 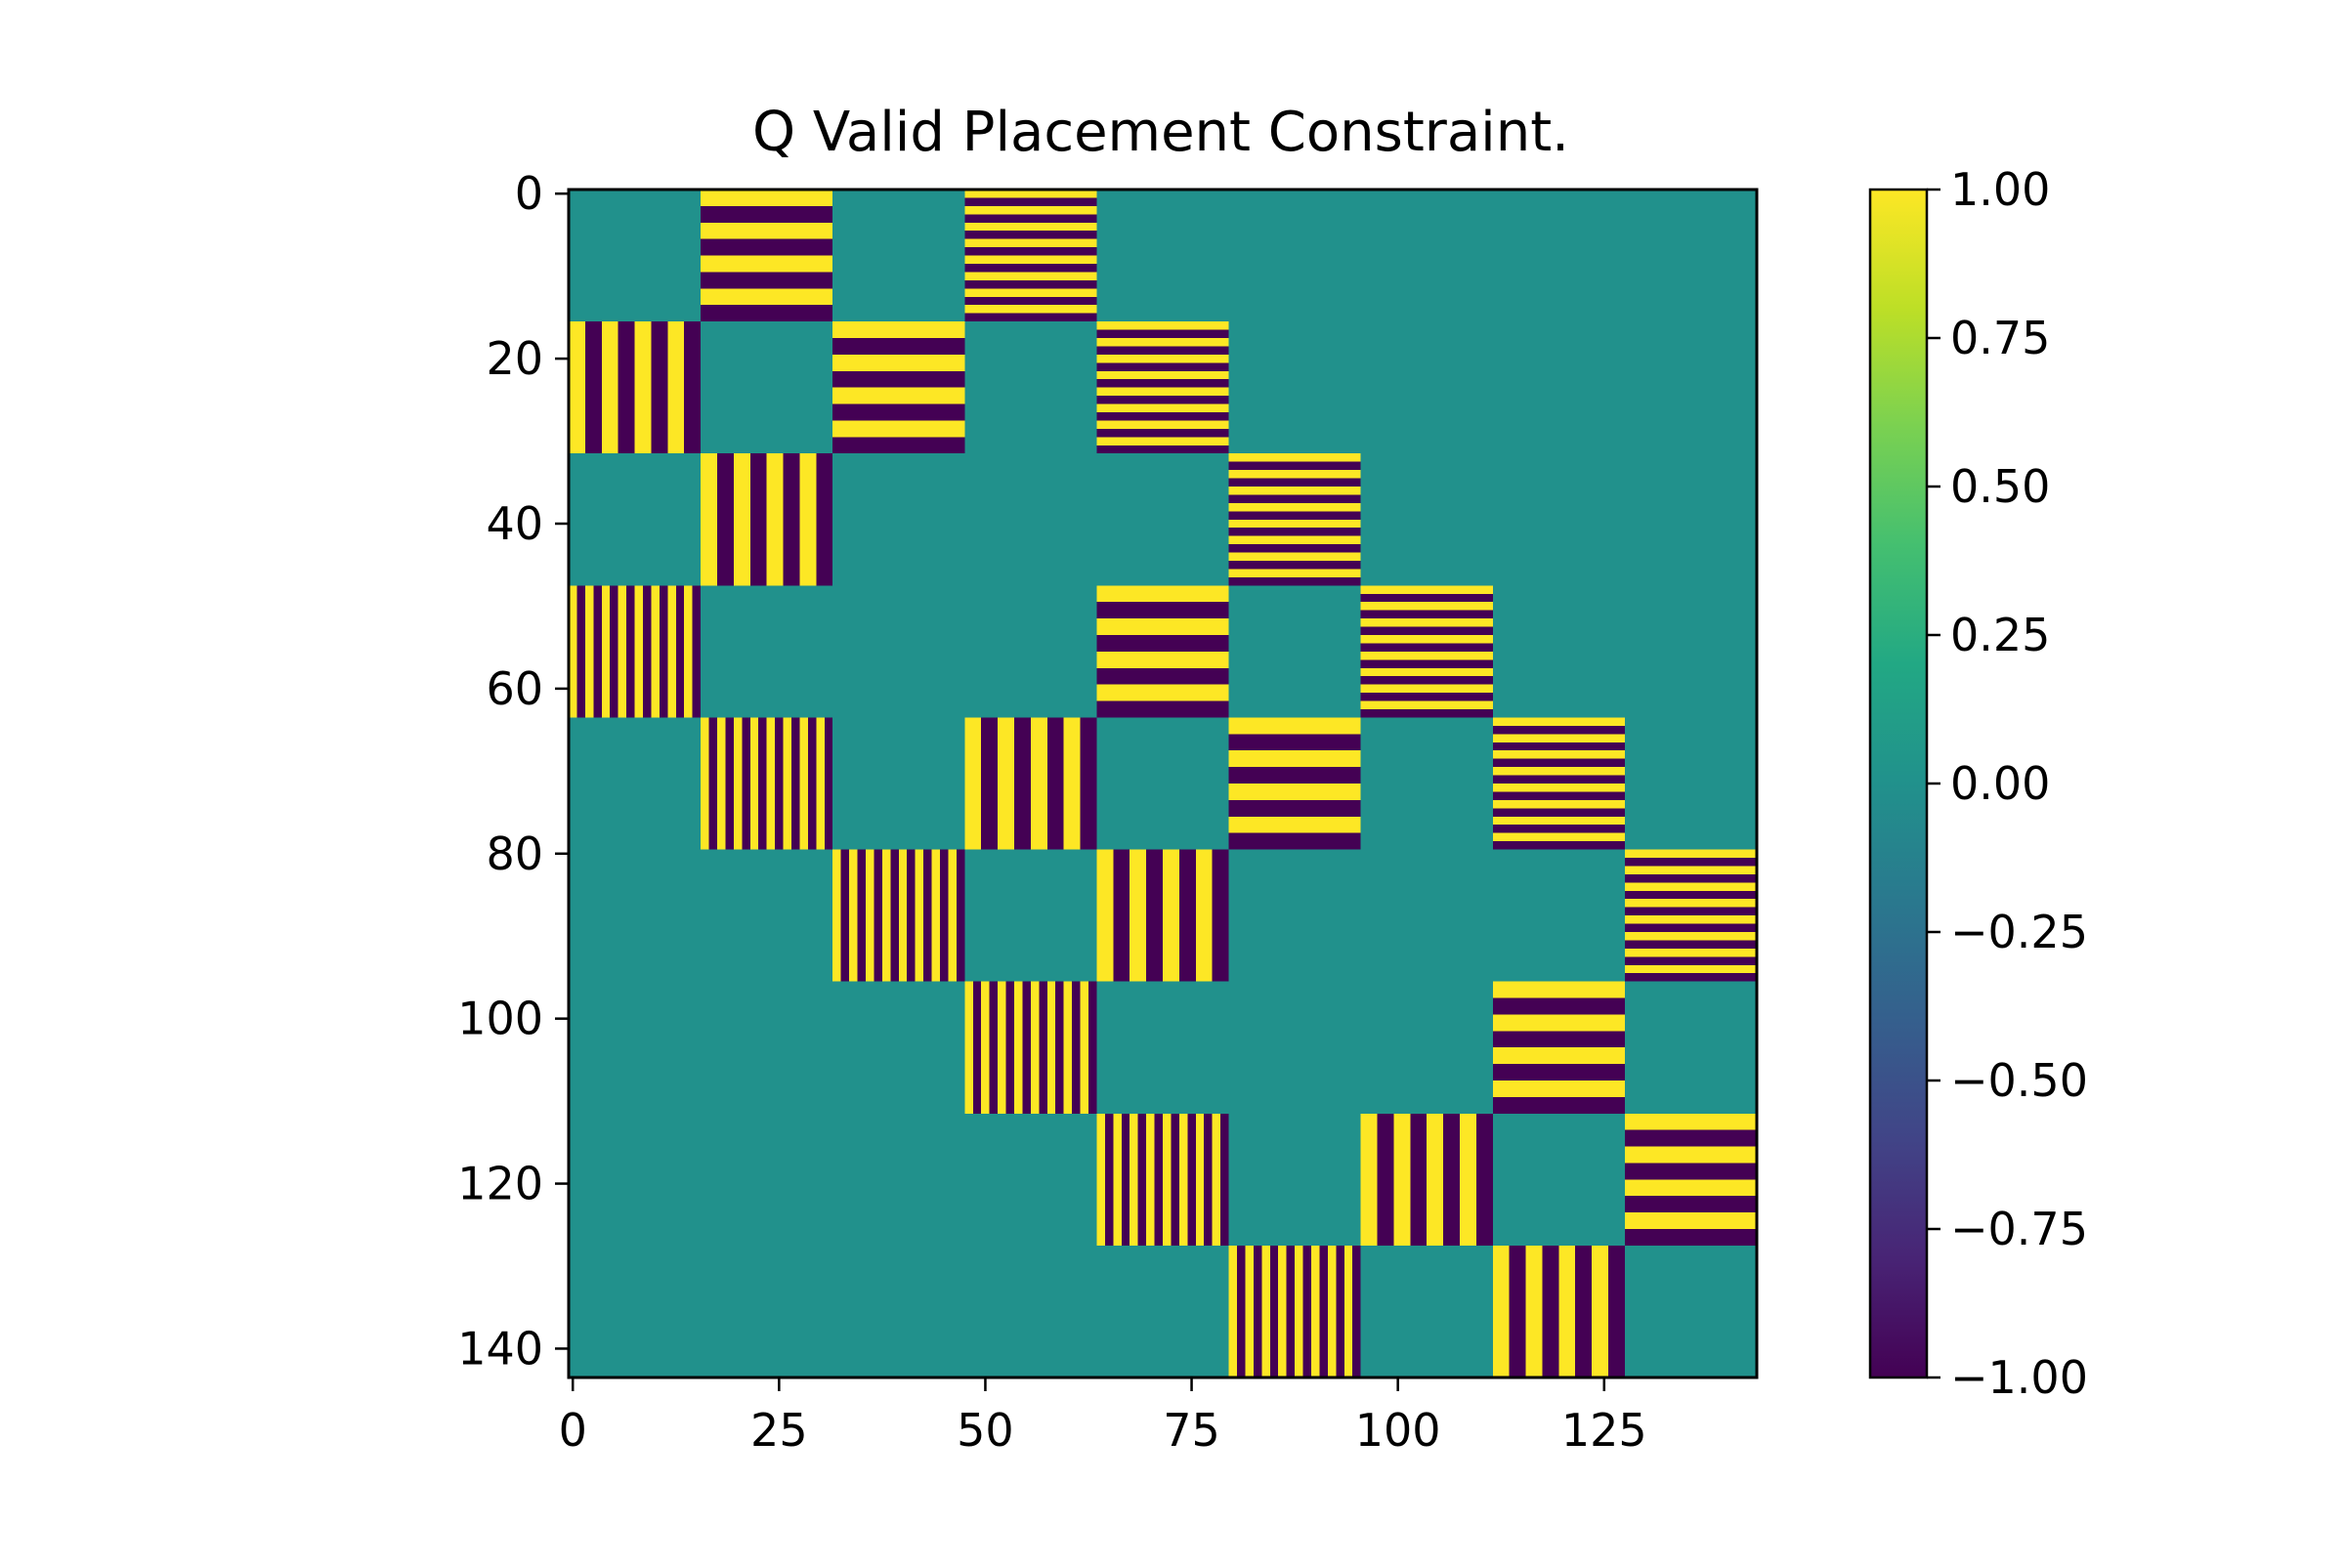 What do you see at coordinates (1898, 783) in the screenshot?
I see `colorbar-gradient` at bounding box center [1898, 783].